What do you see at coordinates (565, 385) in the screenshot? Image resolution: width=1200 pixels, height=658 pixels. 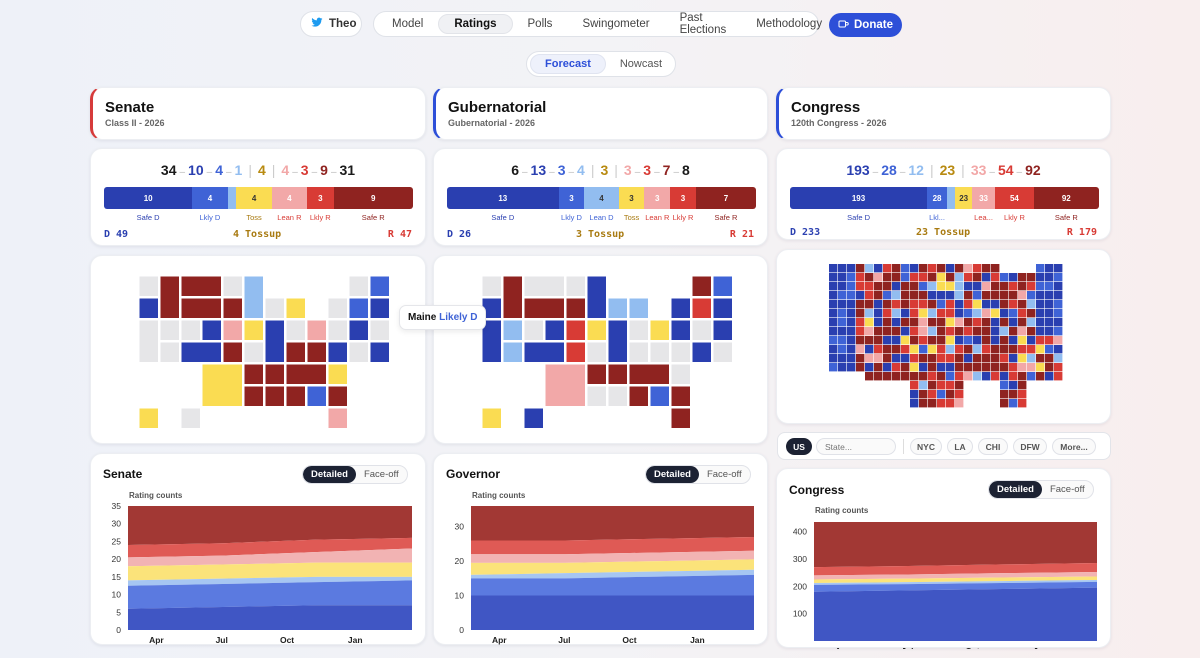 I see `state-tx` at bounding box center [565, 385].